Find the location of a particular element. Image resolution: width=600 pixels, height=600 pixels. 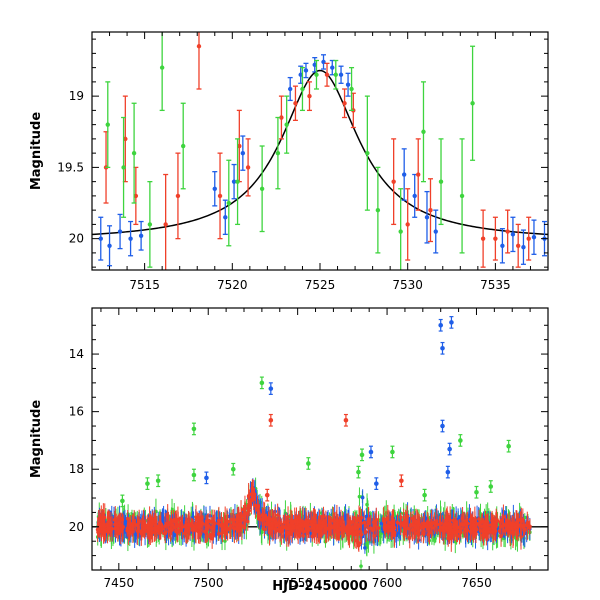

top-x-tick-label: 7535 is located at coordinates (495, 285).